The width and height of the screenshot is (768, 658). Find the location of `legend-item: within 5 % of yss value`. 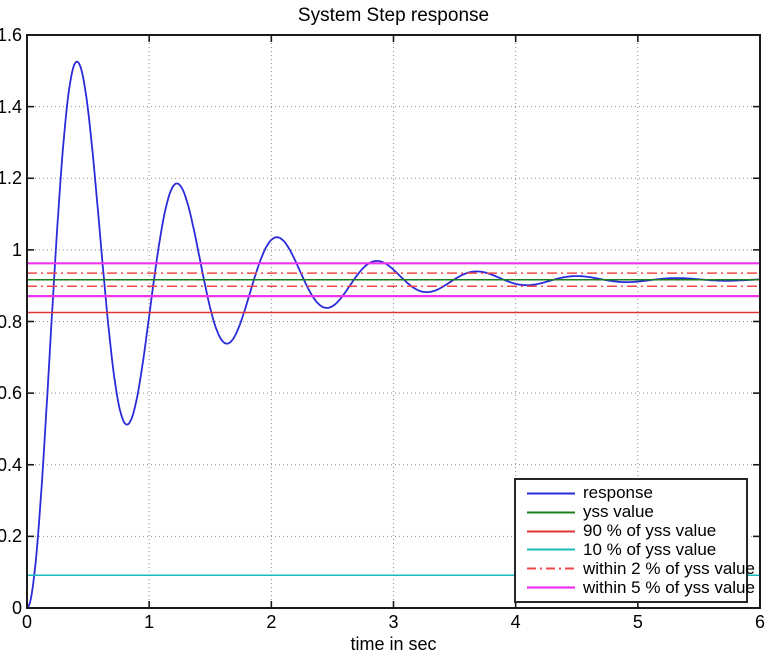

legend-item: within 5 % of yss value is located at coordinates (640, 587).